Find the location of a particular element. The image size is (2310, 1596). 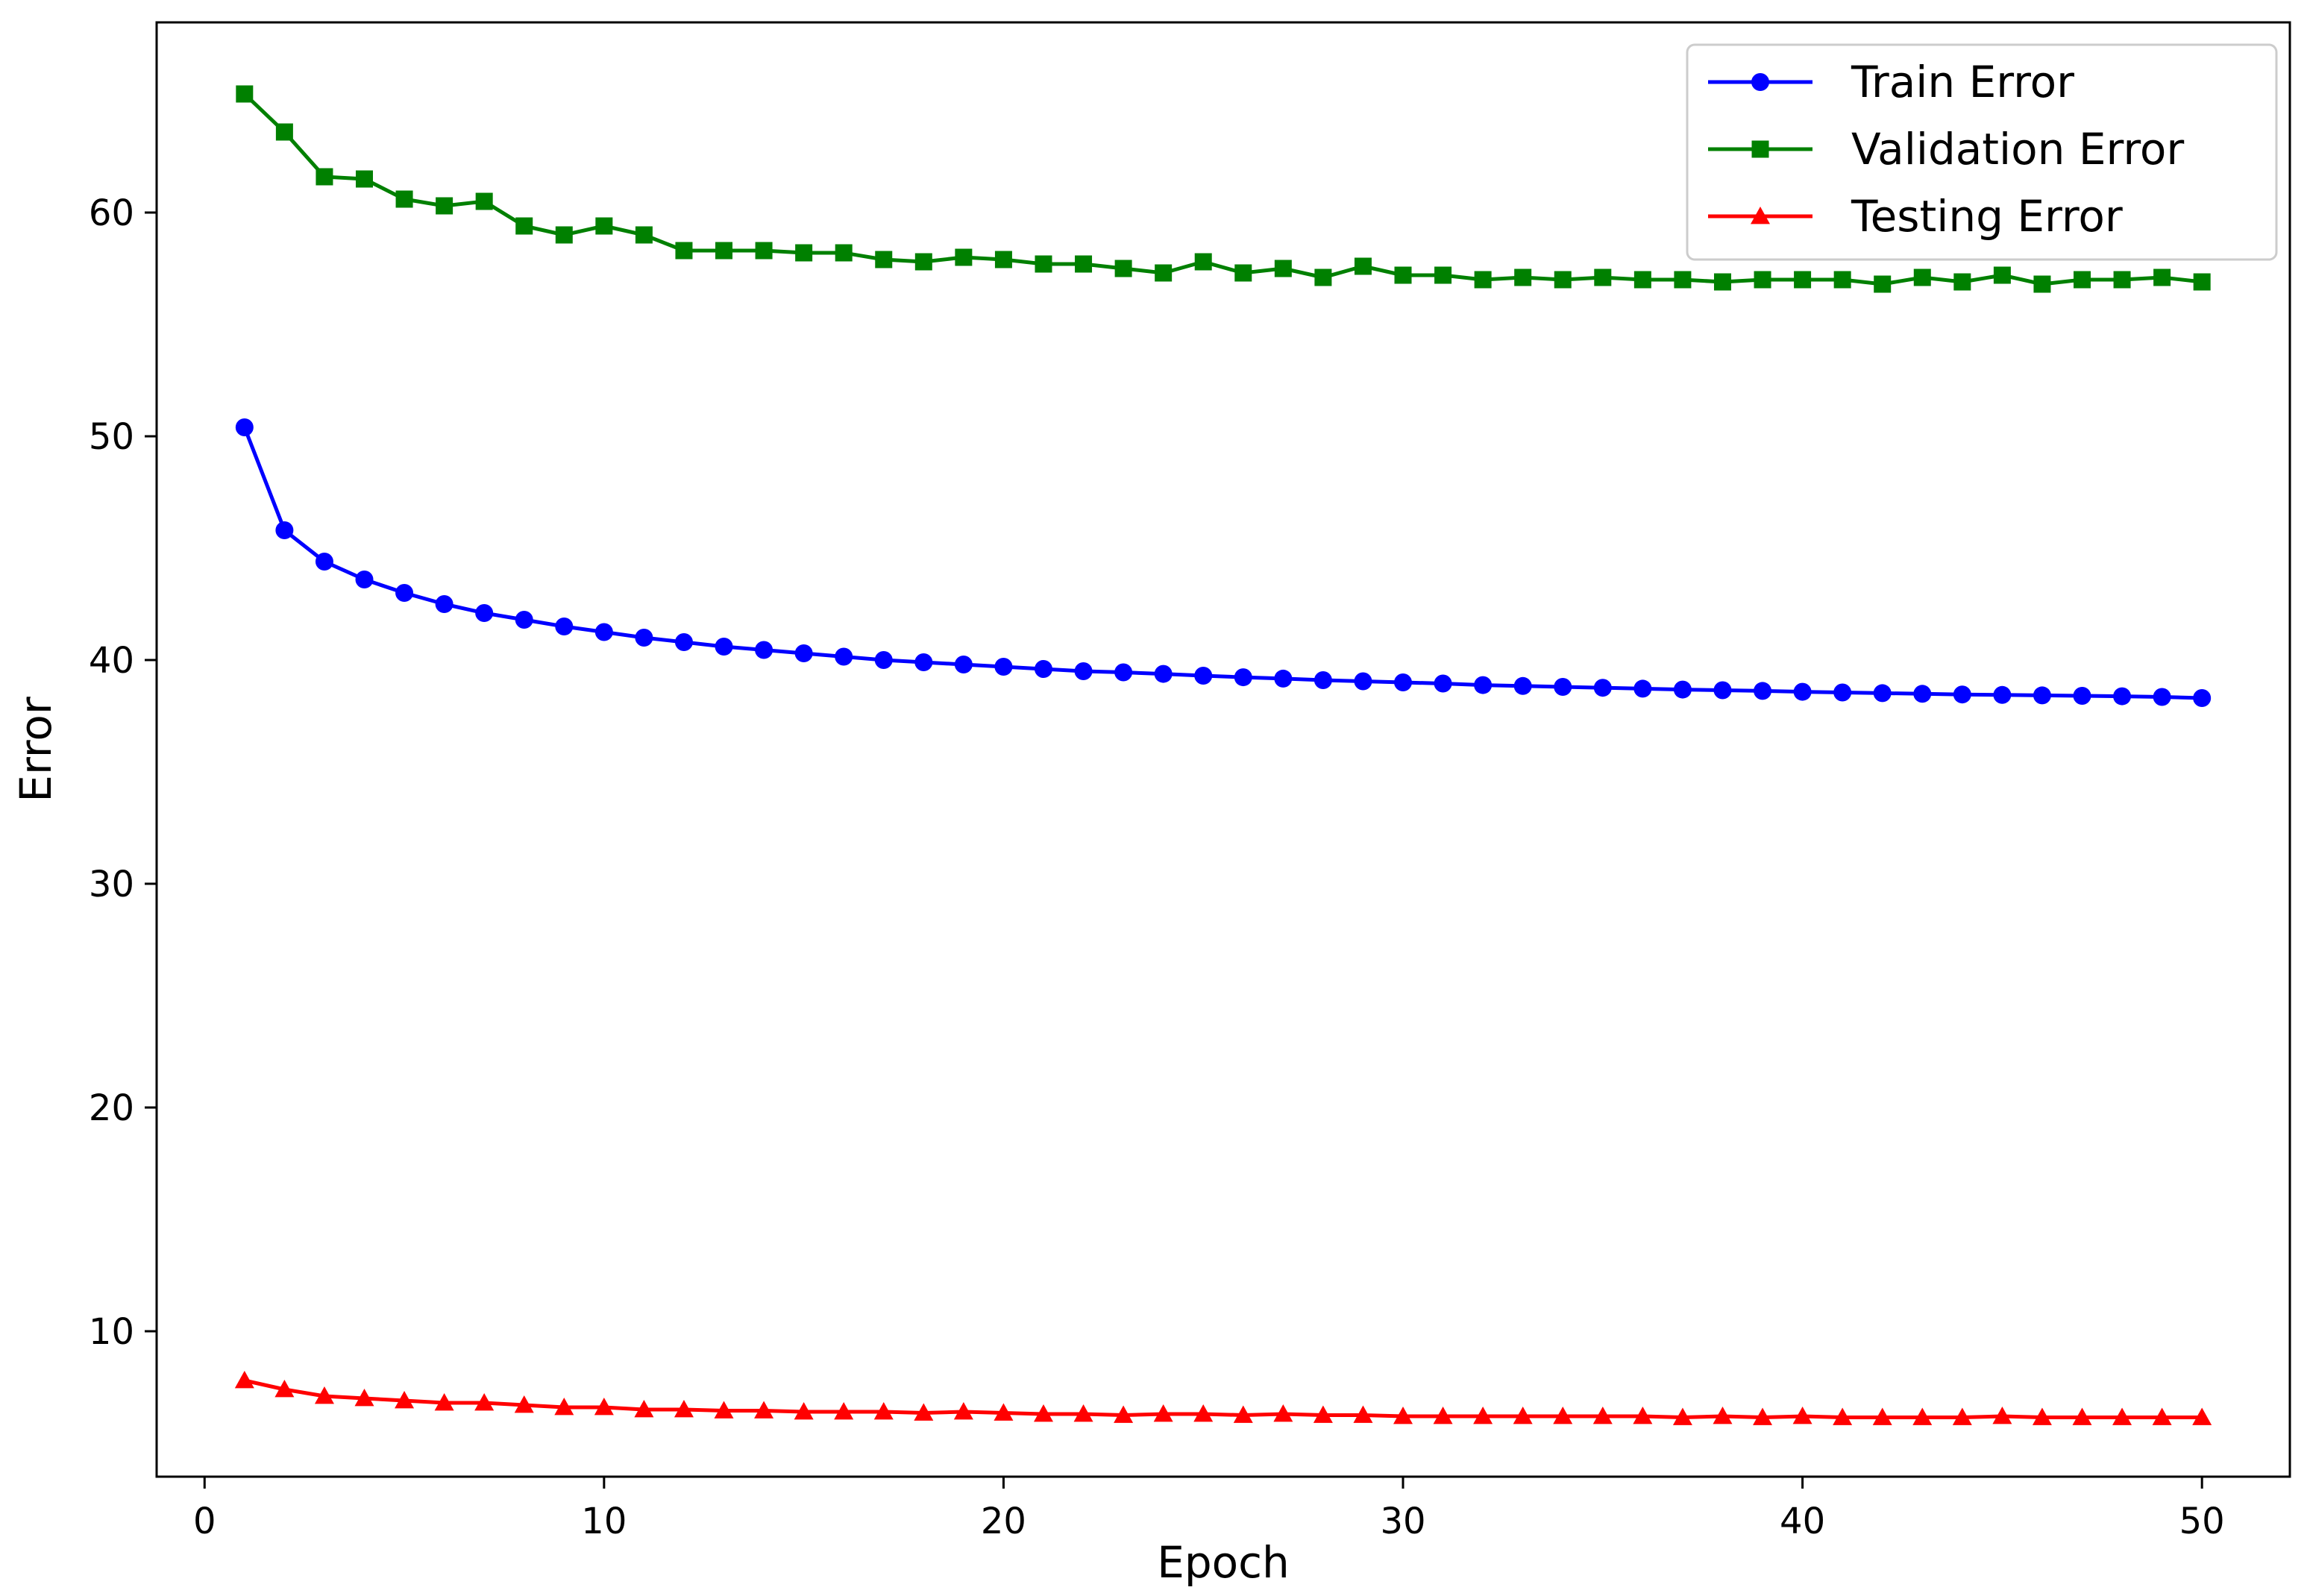

legend-label: Validation Error is located at coordinates (2018, 149).